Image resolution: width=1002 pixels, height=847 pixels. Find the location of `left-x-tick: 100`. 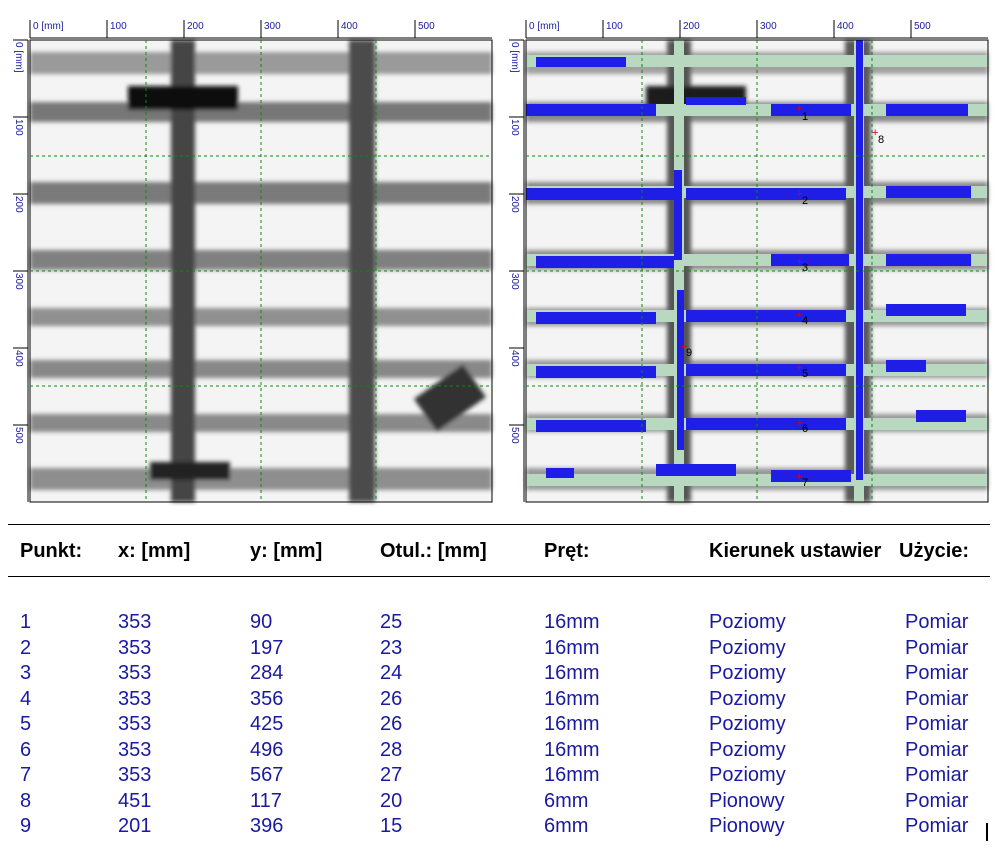

left-x-tick: 100 is located at coordinates (118, 26).